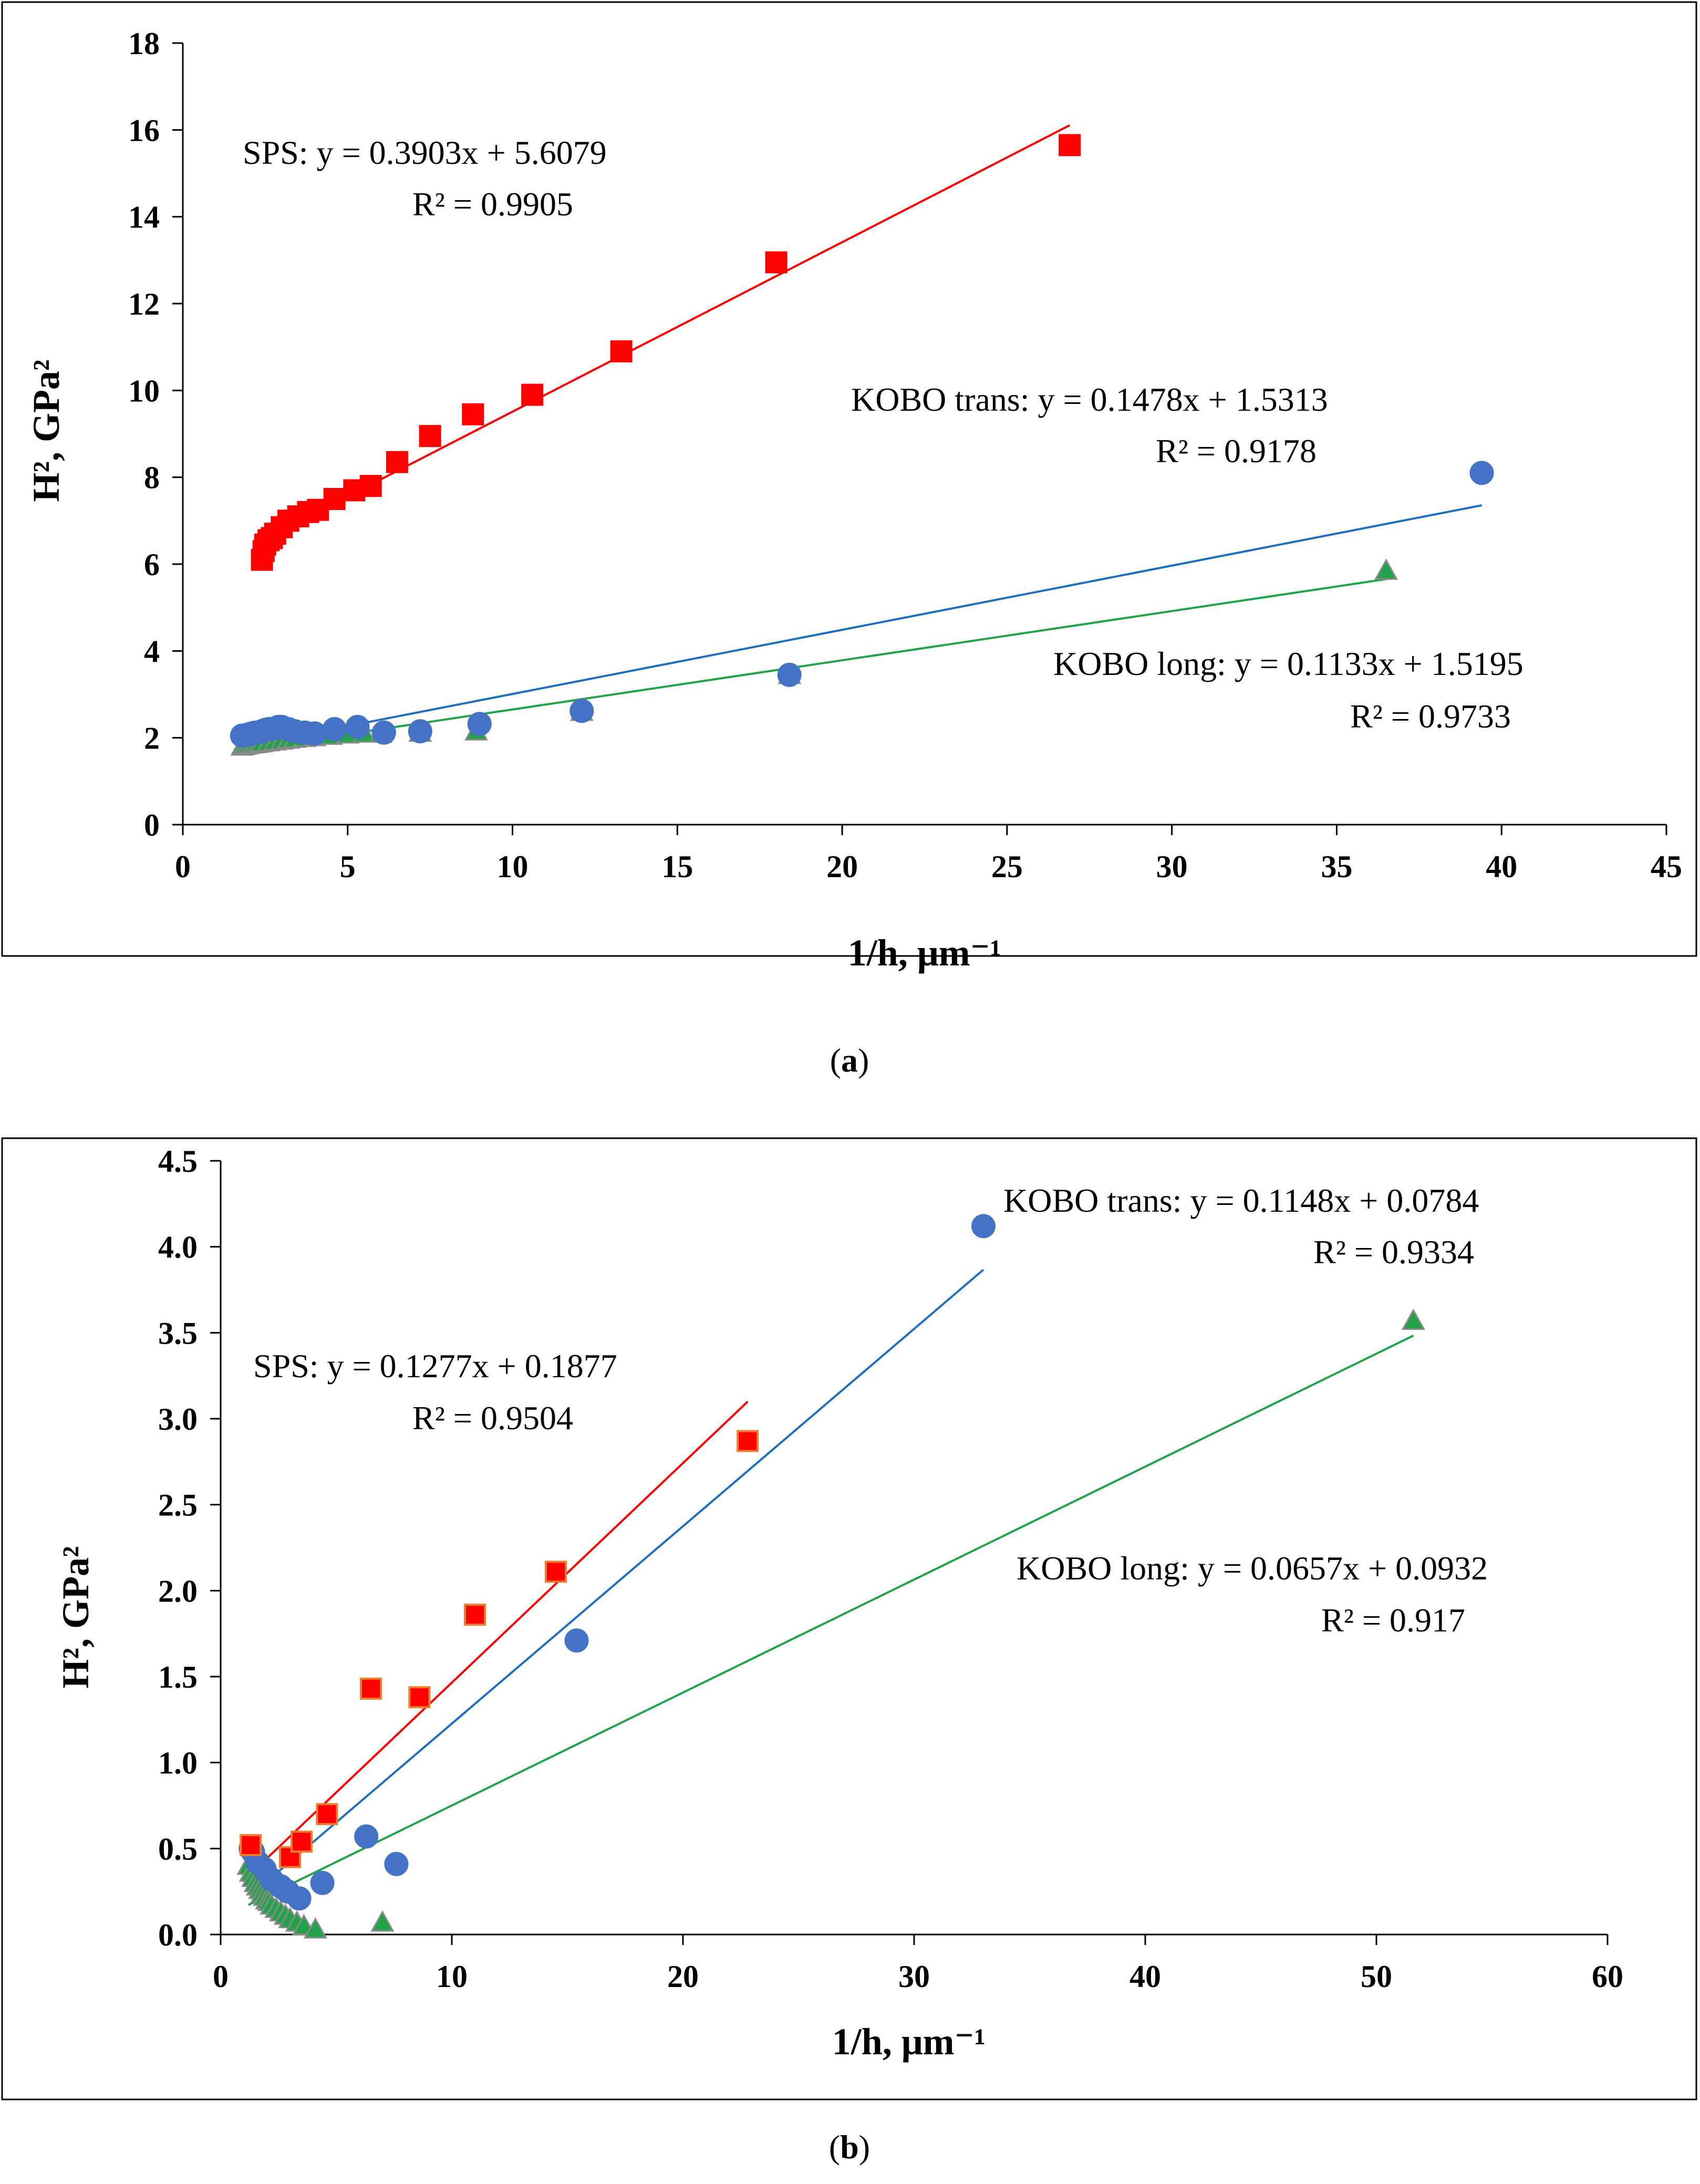  I want to click on chart-b-fit-label-kobo-long: KOBO long: y = 0.0657x + 0.0932, so click(1252, 1568).